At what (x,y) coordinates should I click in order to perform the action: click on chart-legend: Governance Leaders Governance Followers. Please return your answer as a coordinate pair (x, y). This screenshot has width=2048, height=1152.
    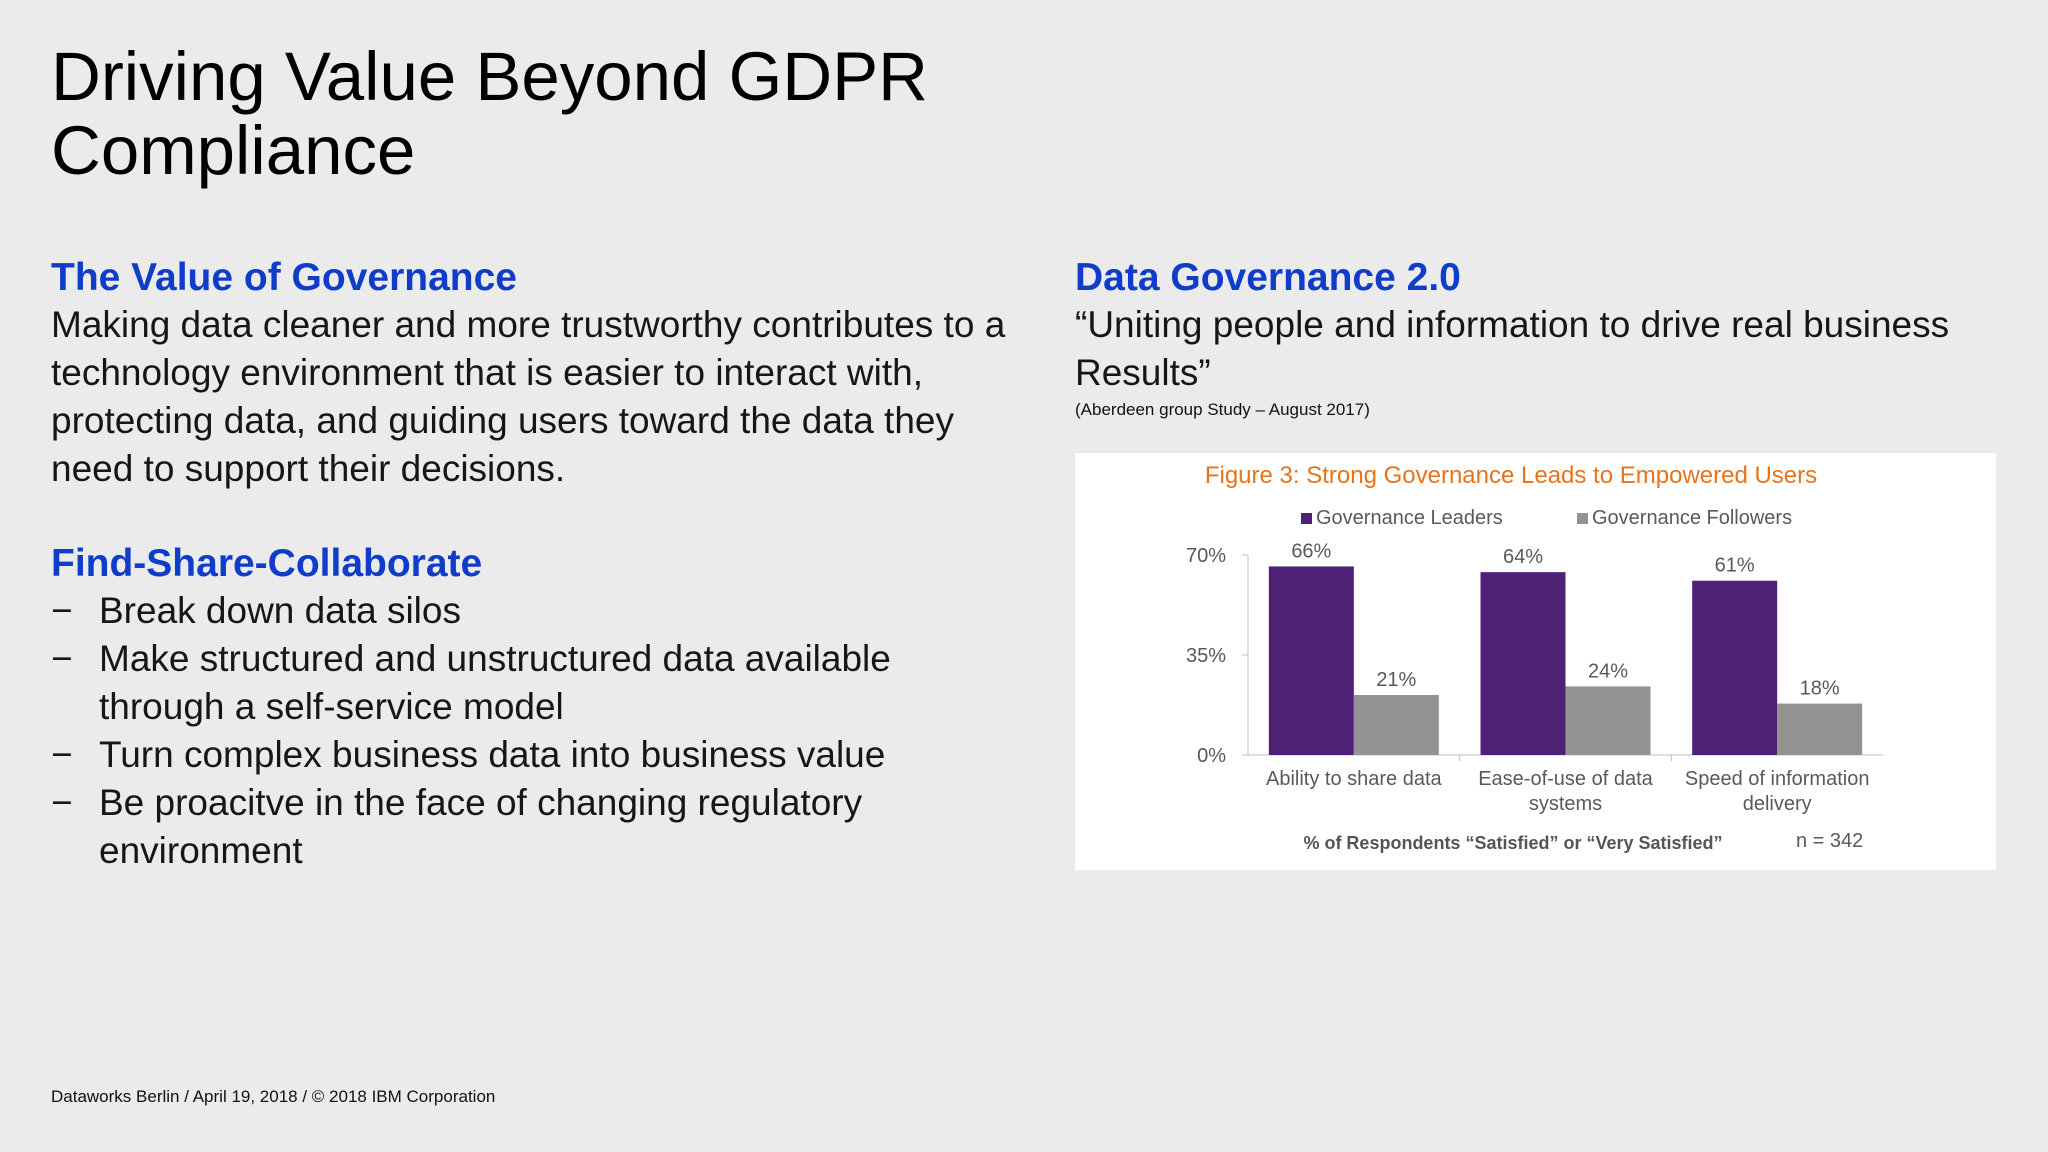
    Looking at the image, I should click on (1546, 518).